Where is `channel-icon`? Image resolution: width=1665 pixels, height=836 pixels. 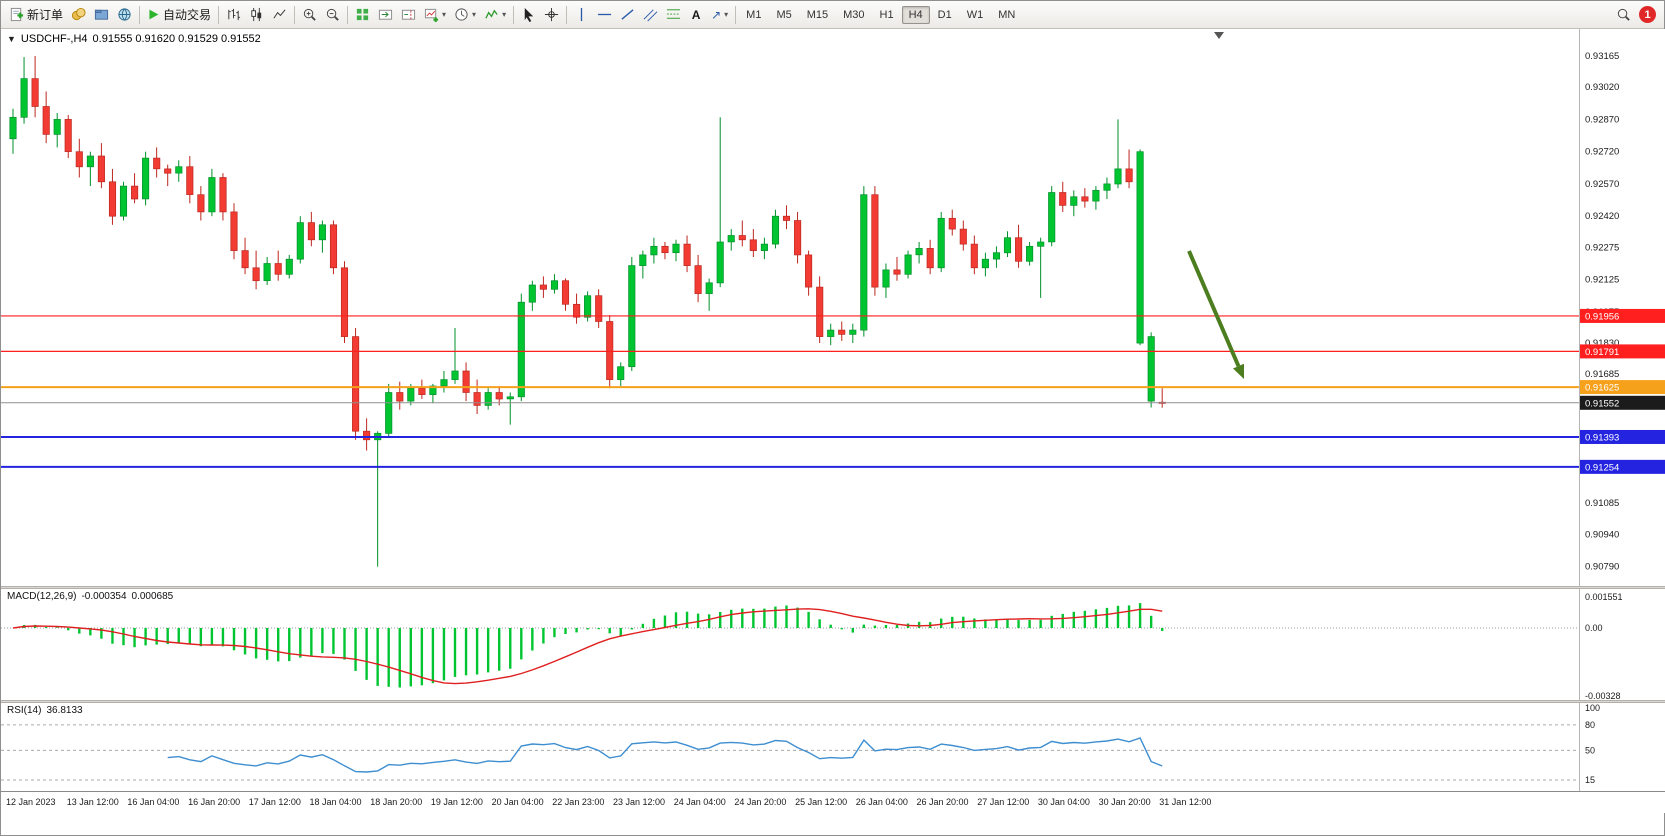
channel-icon is located at coordinates (650, 15).